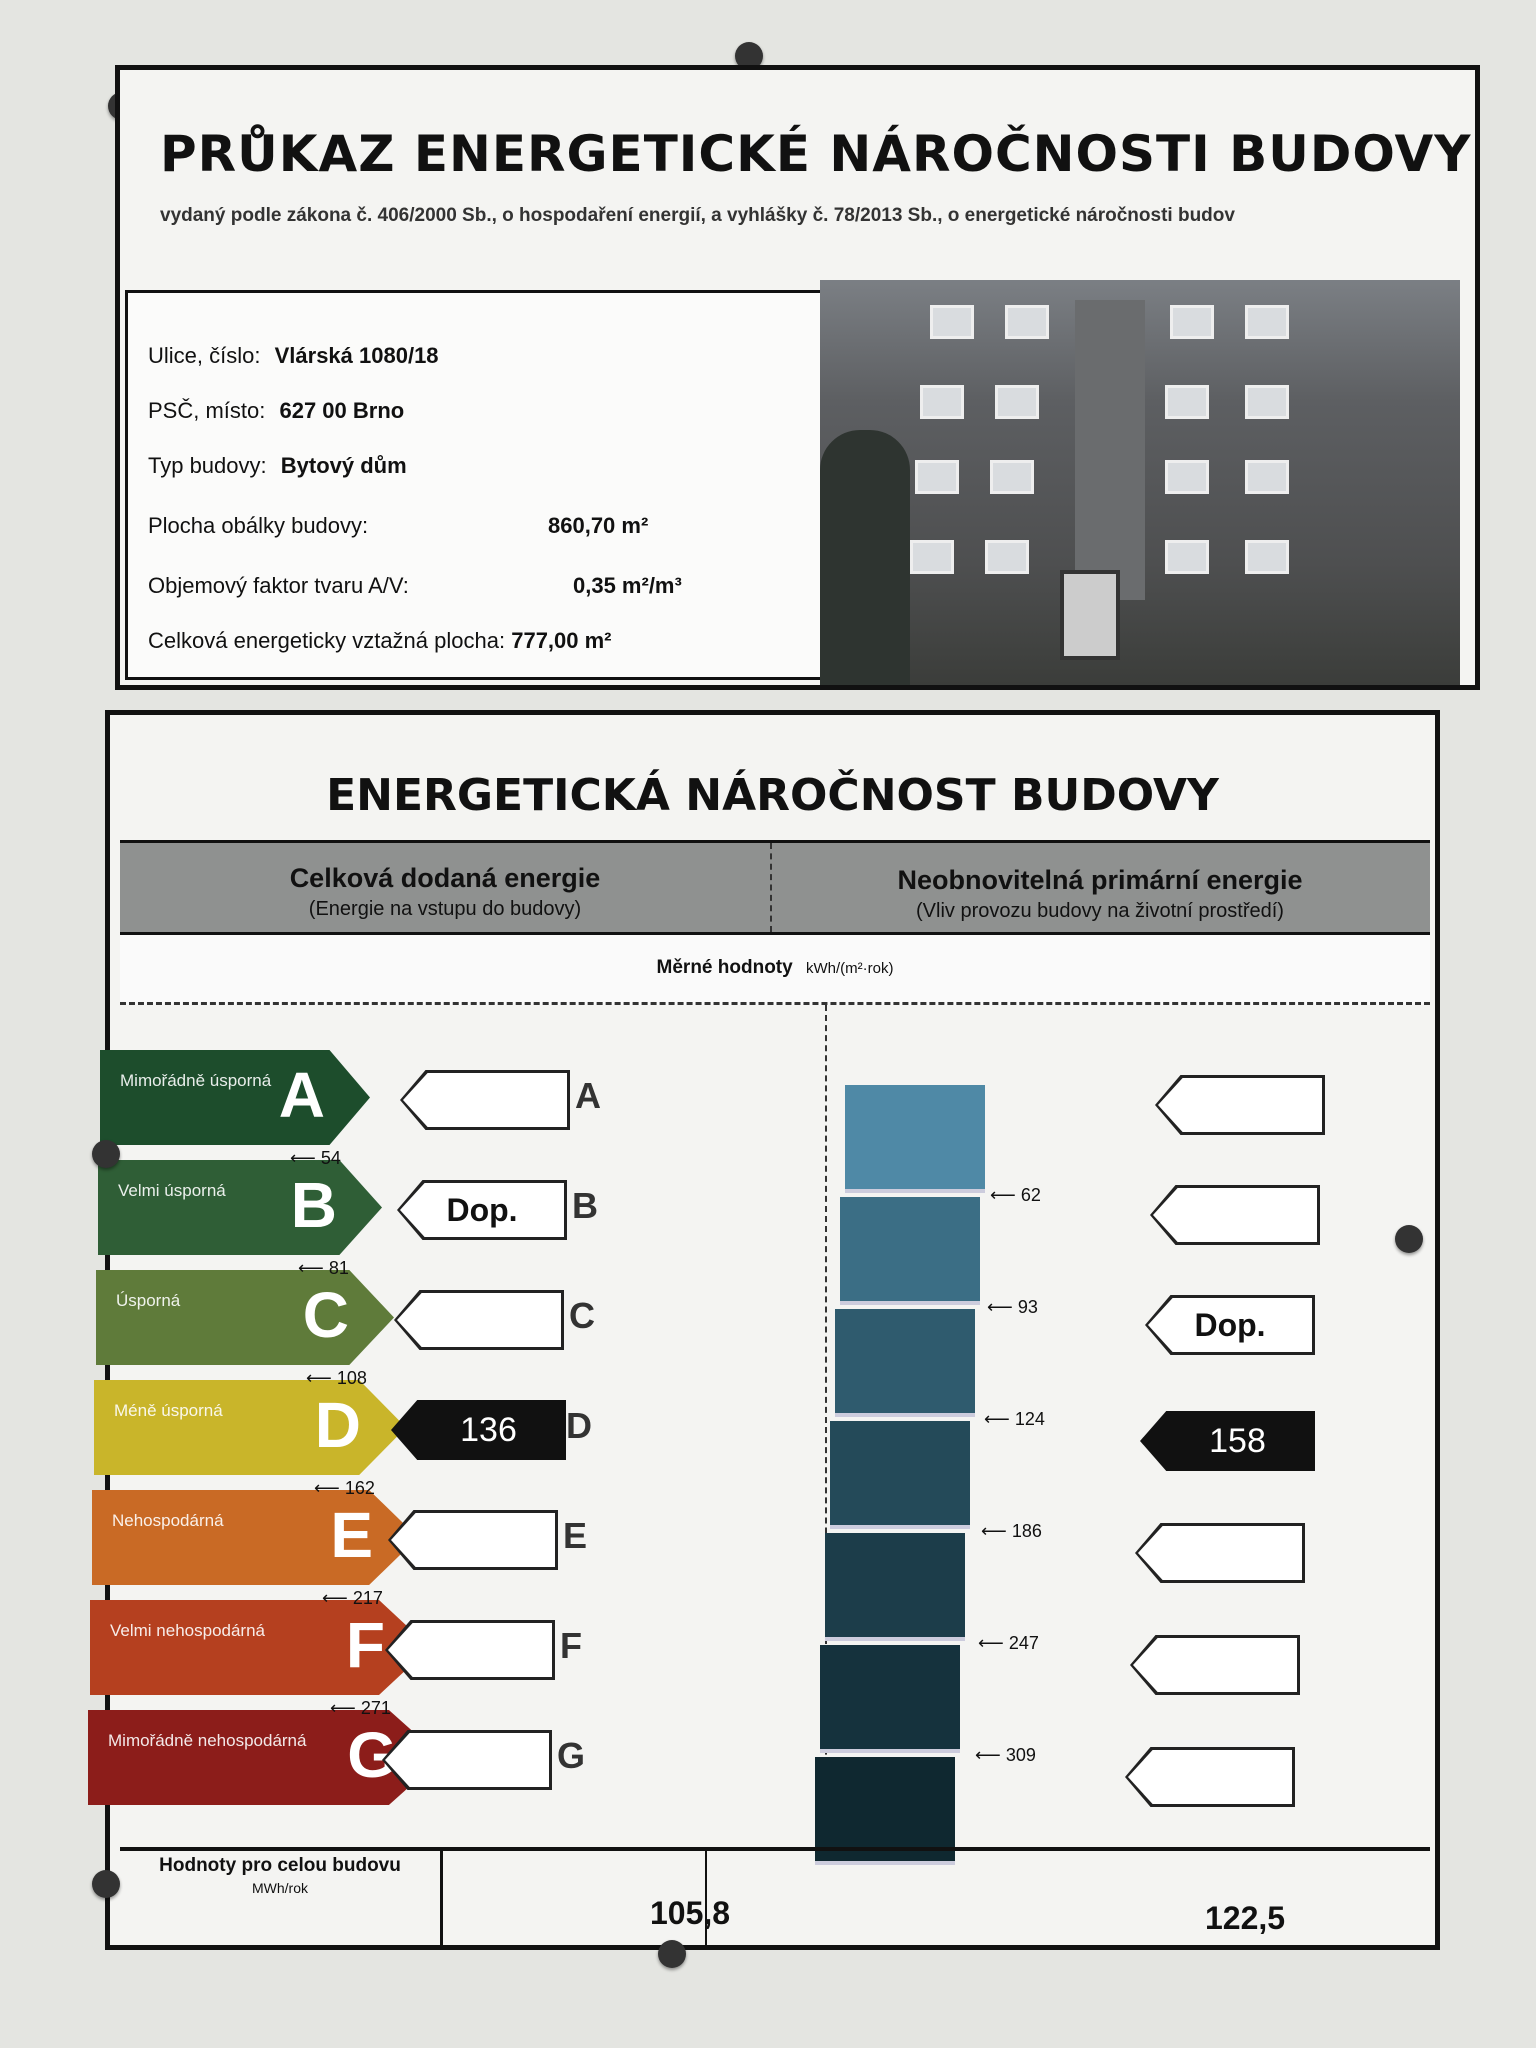 The image size is (1536, 2048). What do you see at coordinates (890, 1699) in the screenshot?
I see `primary-scale-segment-f` at bounding box center [890, 1699].